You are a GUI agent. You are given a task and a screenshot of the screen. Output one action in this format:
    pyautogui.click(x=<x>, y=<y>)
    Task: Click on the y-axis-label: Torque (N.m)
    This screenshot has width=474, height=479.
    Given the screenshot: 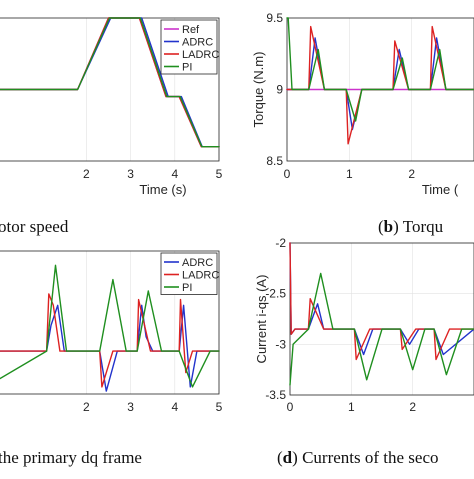 What is the action you would take?
    pyautogui.click(x=258, y=90)
    